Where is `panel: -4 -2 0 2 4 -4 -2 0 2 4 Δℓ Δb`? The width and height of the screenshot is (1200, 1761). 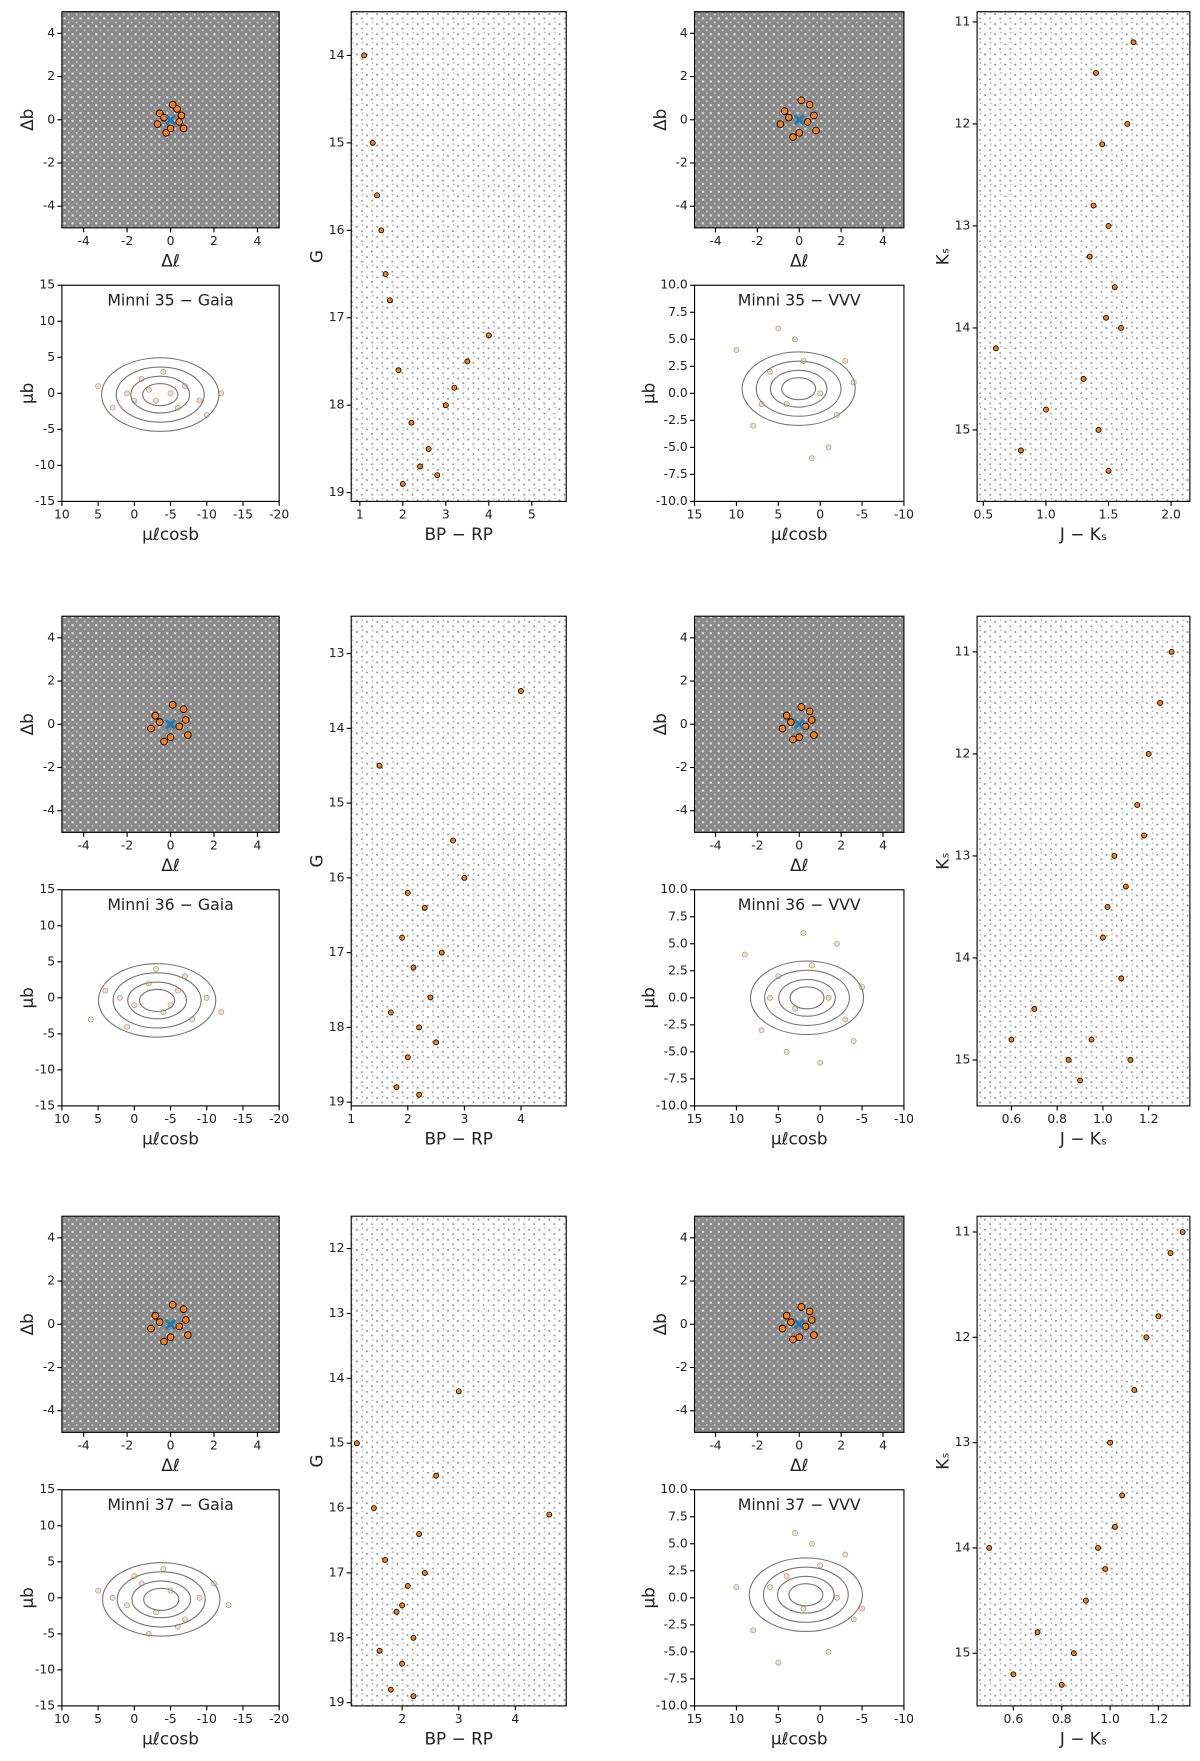 panel: -4 -2 0 2 4 -4 -2 0 2 4 Δℓ Δb is located at coordinates (148, 141).